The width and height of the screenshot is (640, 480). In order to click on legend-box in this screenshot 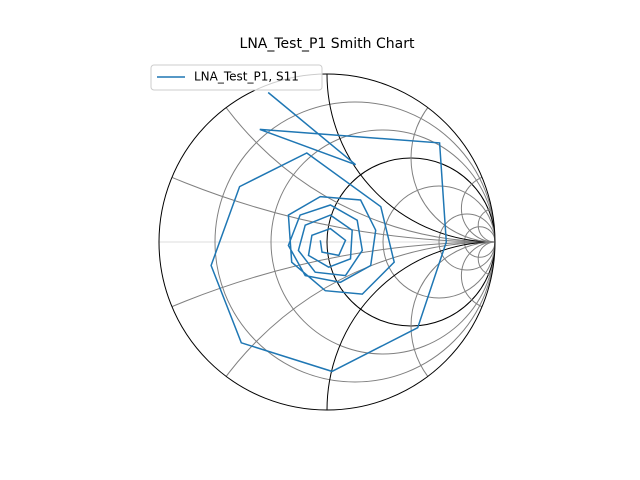, I will do `click(236, 77)`.